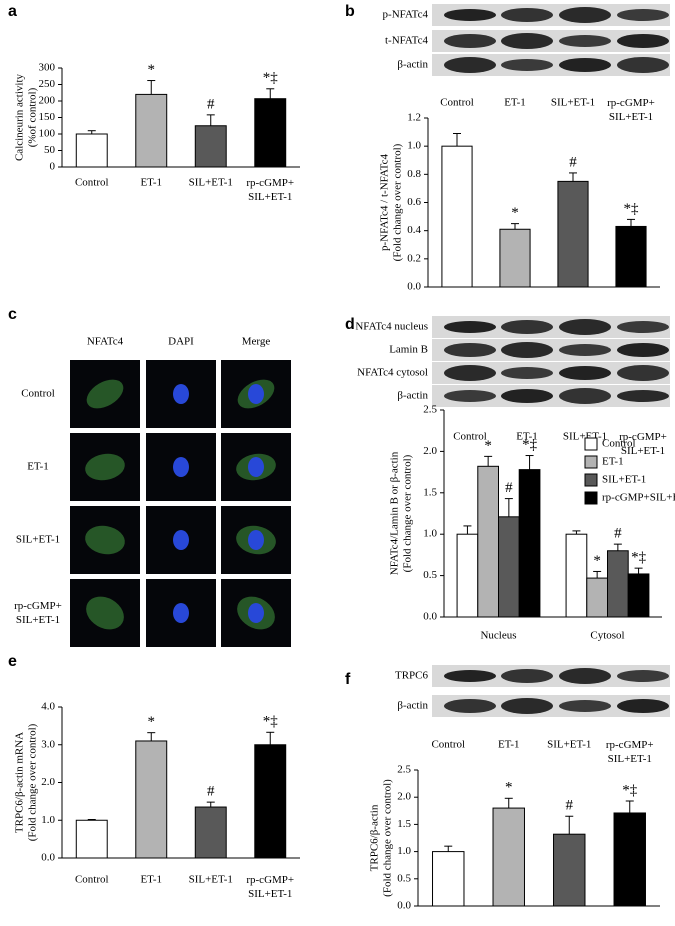 The width and height of the screenshot is (675, 926). What do you see at coordinates (392, 373) in the screenshot?
I see `blot-label: NFATc4 cytosol` at bounding box center [392, 373].